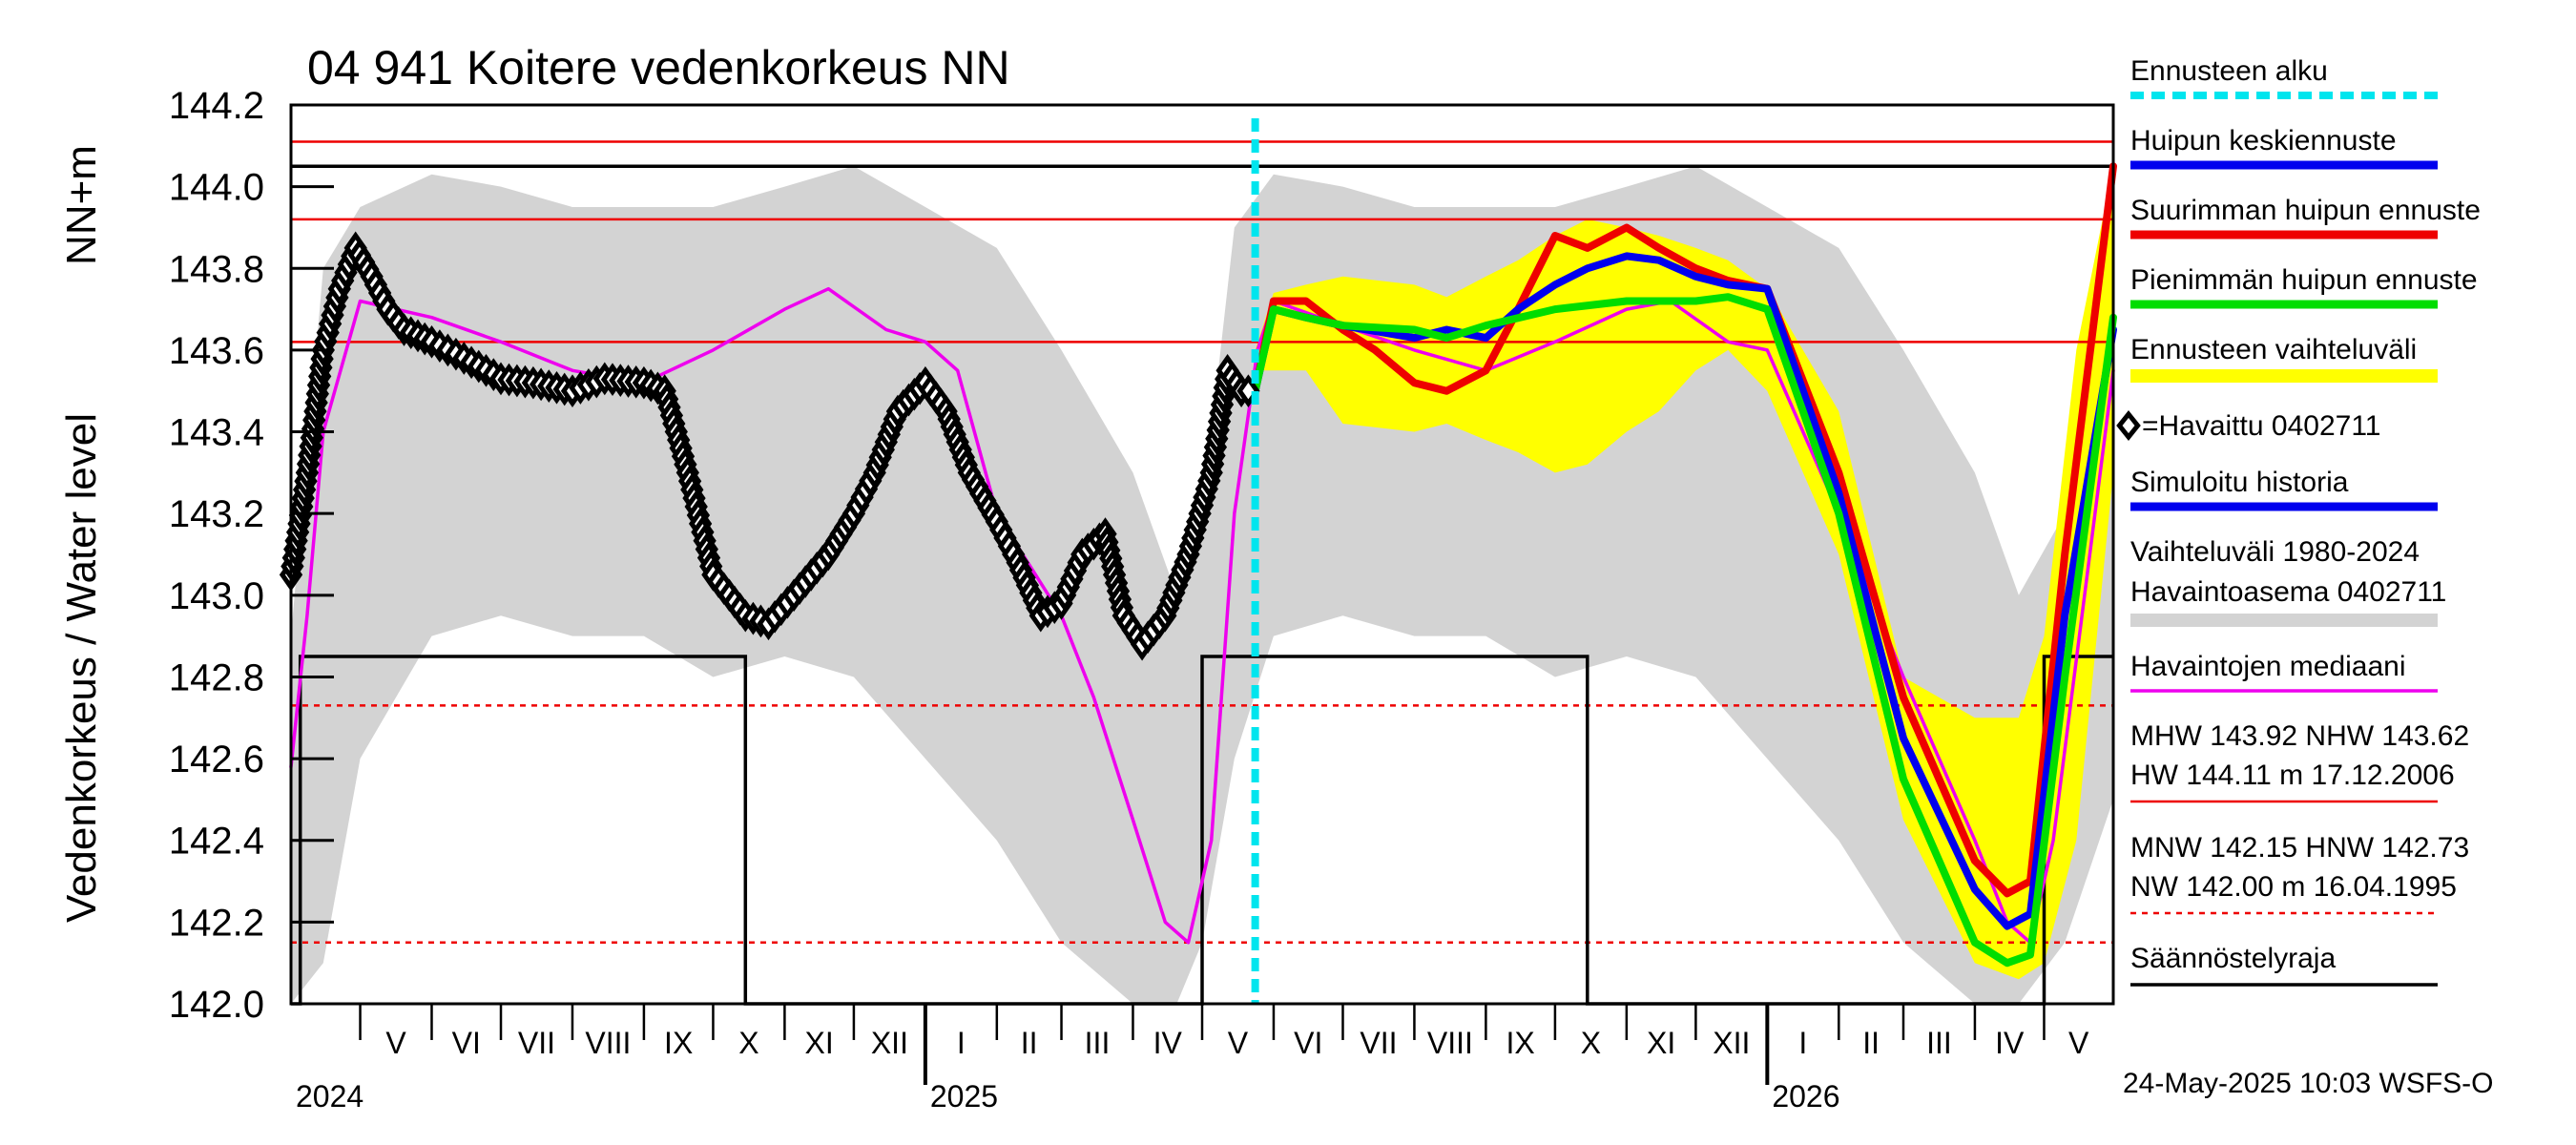  What do you see at coordinates (1805, 1096) in the screenshot?
I see `year-label: 2026` at bounding box center [1805, 1096].